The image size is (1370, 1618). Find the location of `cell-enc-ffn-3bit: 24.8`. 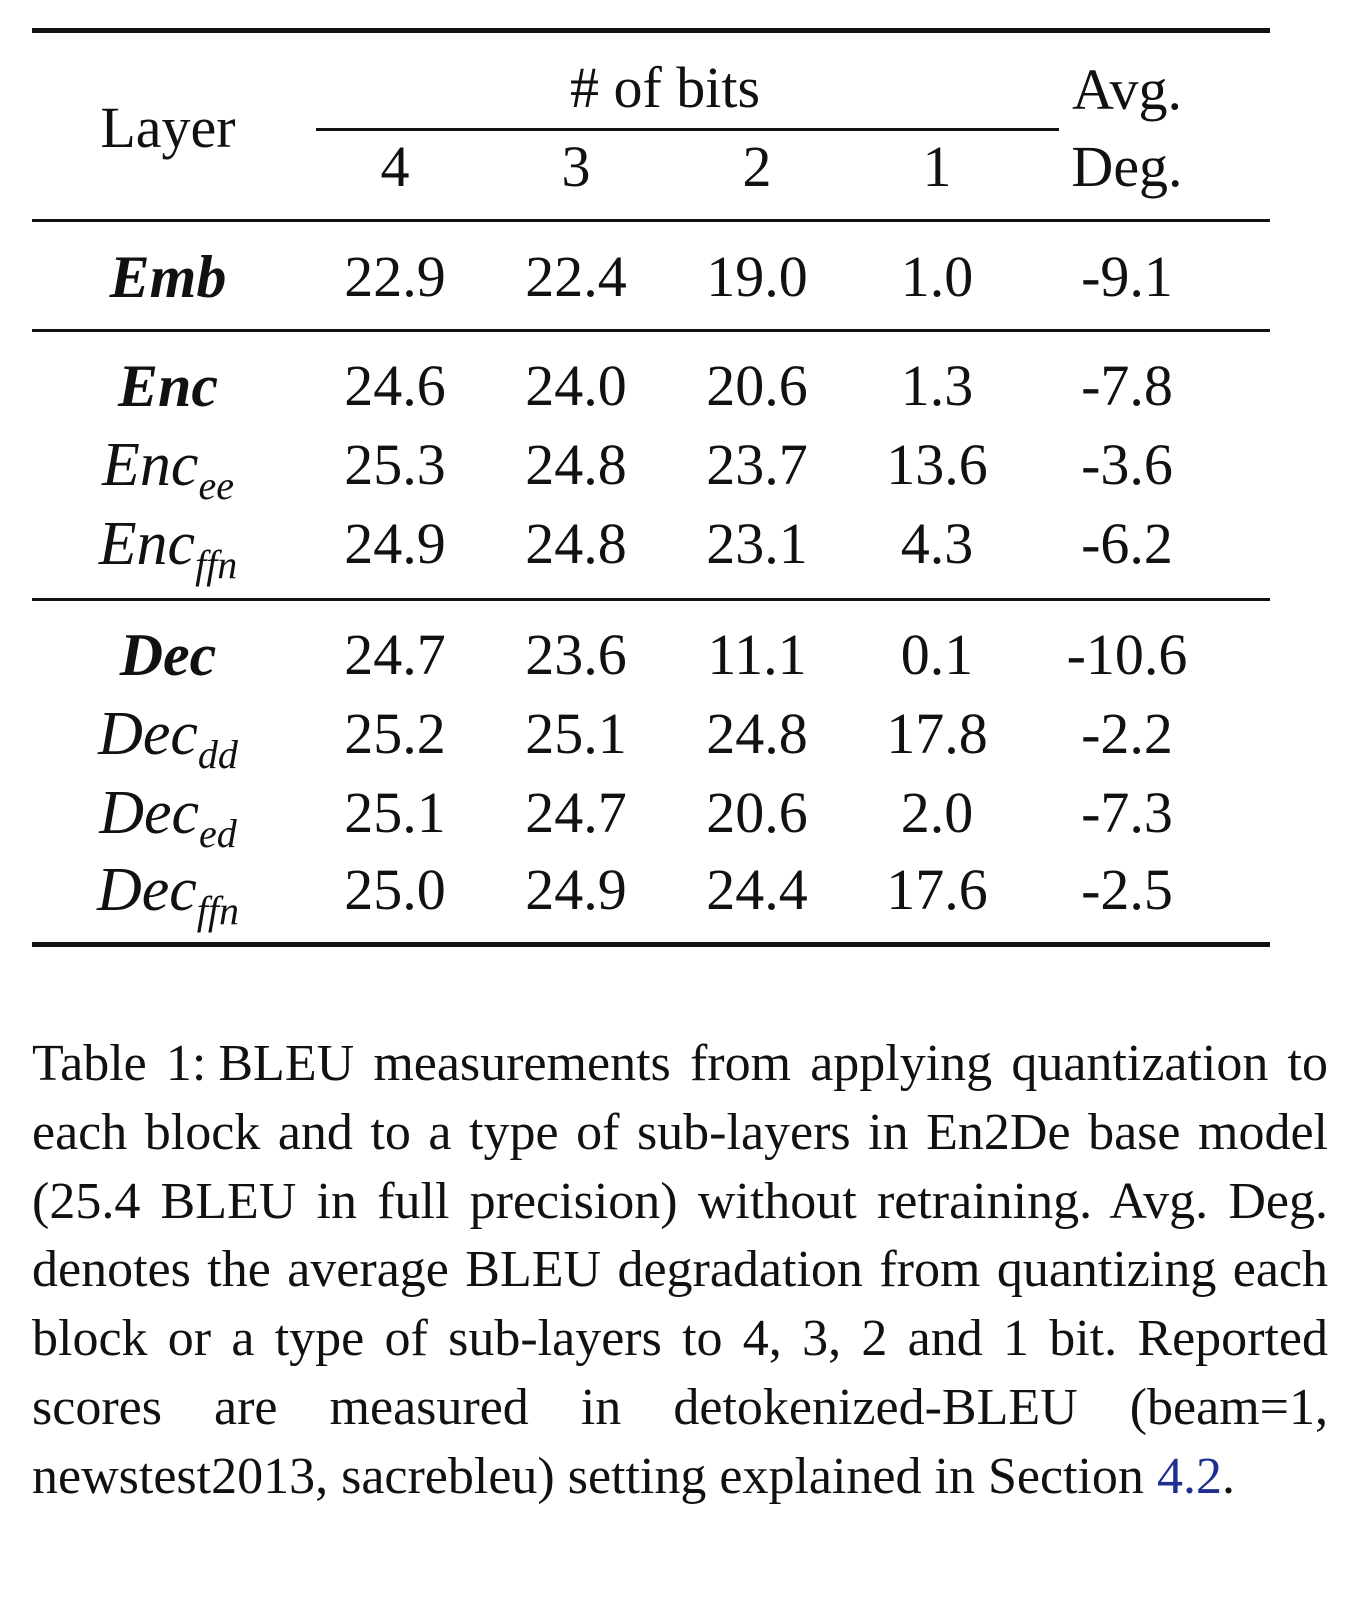

cell-enc-ffn-3bit: 24.8 is located at coordinates (576, 543).